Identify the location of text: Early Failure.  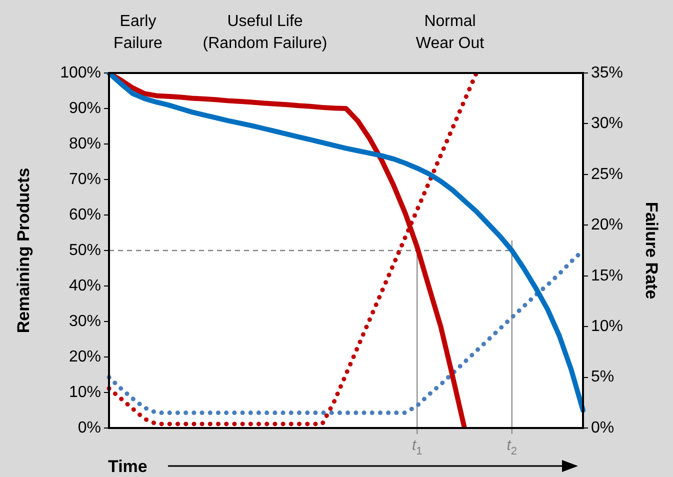
(138, 32).